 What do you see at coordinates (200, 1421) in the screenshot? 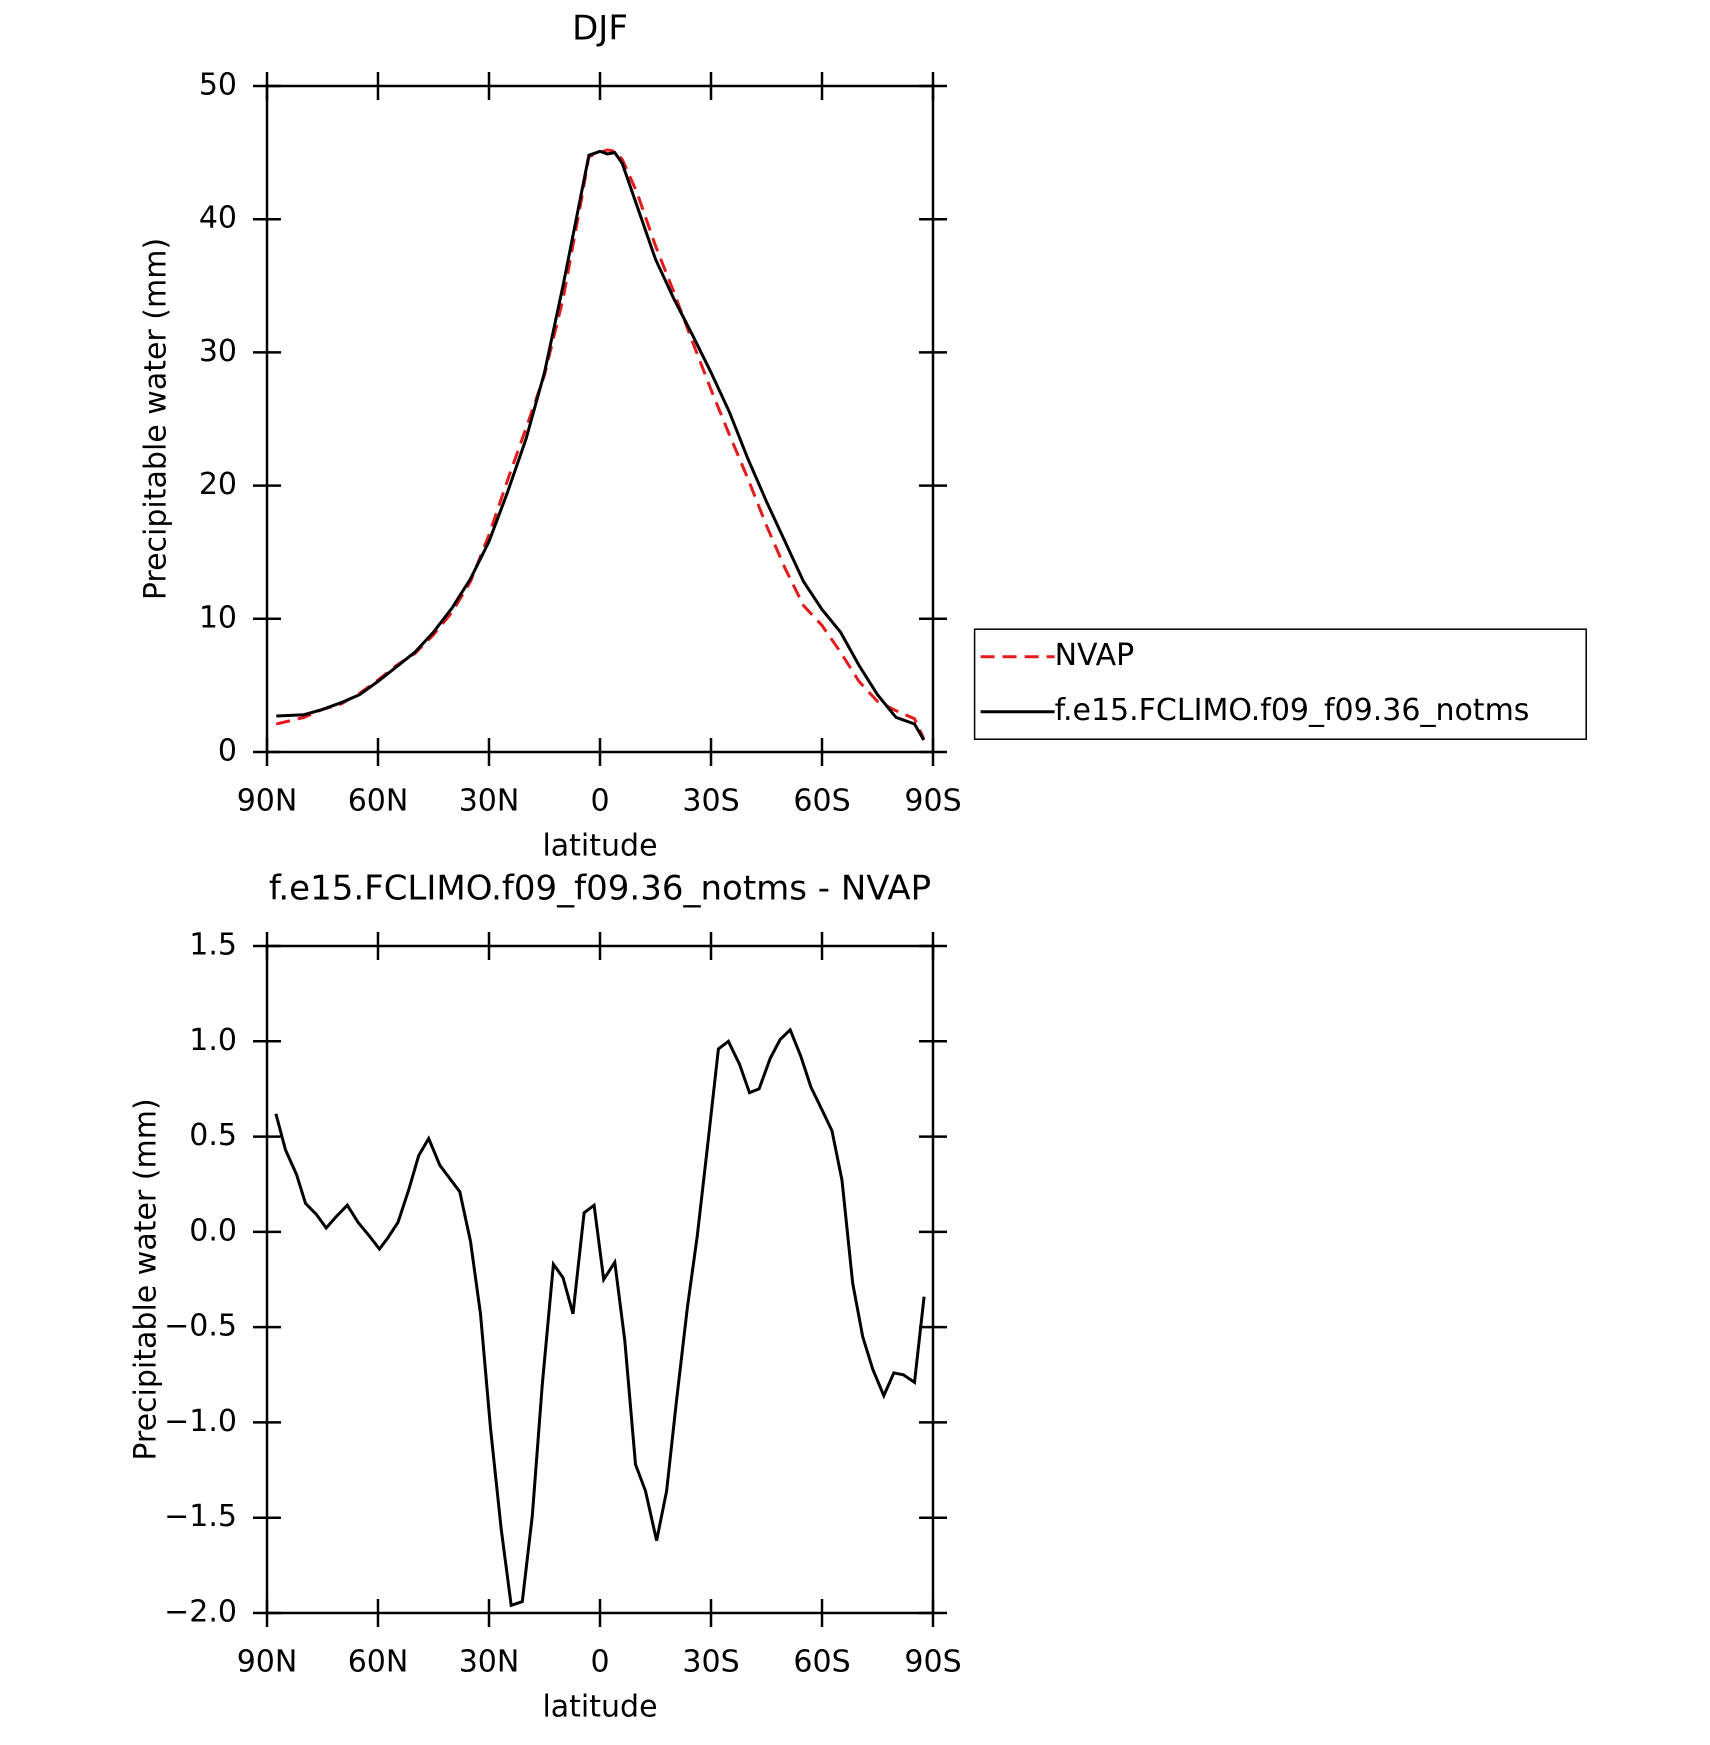
I see `y-tick-label: −1.0` at bounding box center [200, 1421].